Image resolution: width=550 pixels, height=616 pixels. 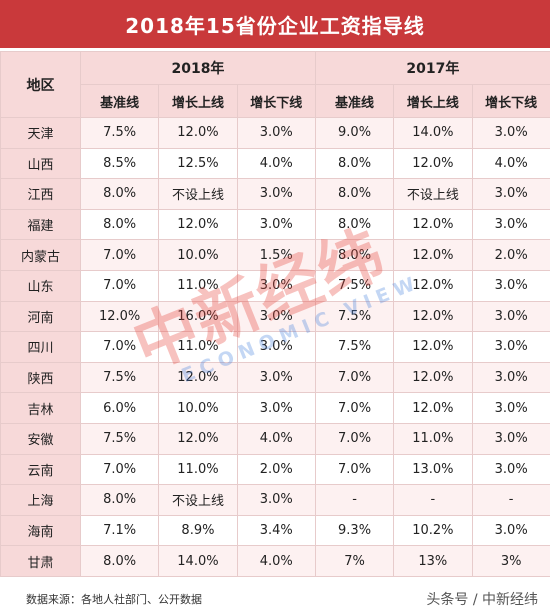 I want to click on col-header-upper-2017: 增长上线, so click(x=433, y=101).